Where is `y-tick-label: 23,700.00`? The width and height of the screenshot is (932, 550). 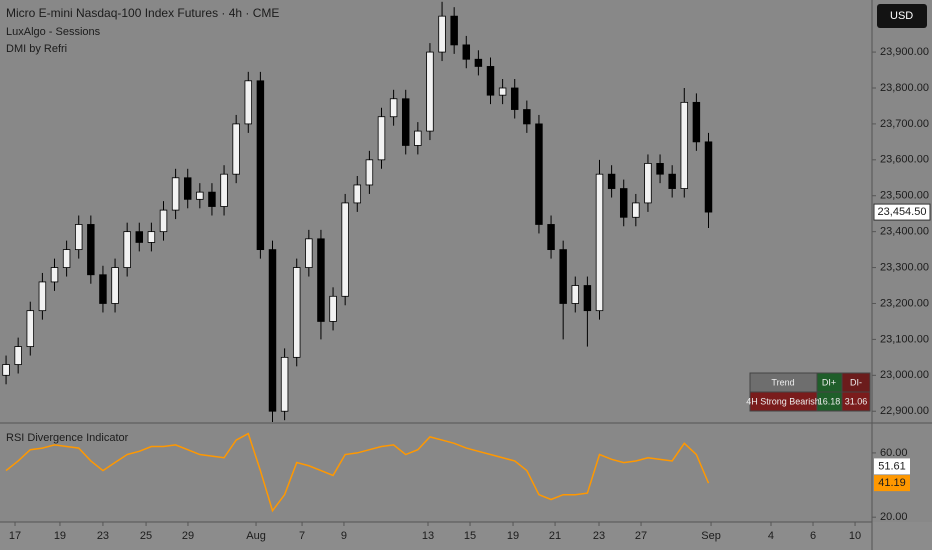 y-tick-label: 23,700.00 is located at coordinates (904, 124).